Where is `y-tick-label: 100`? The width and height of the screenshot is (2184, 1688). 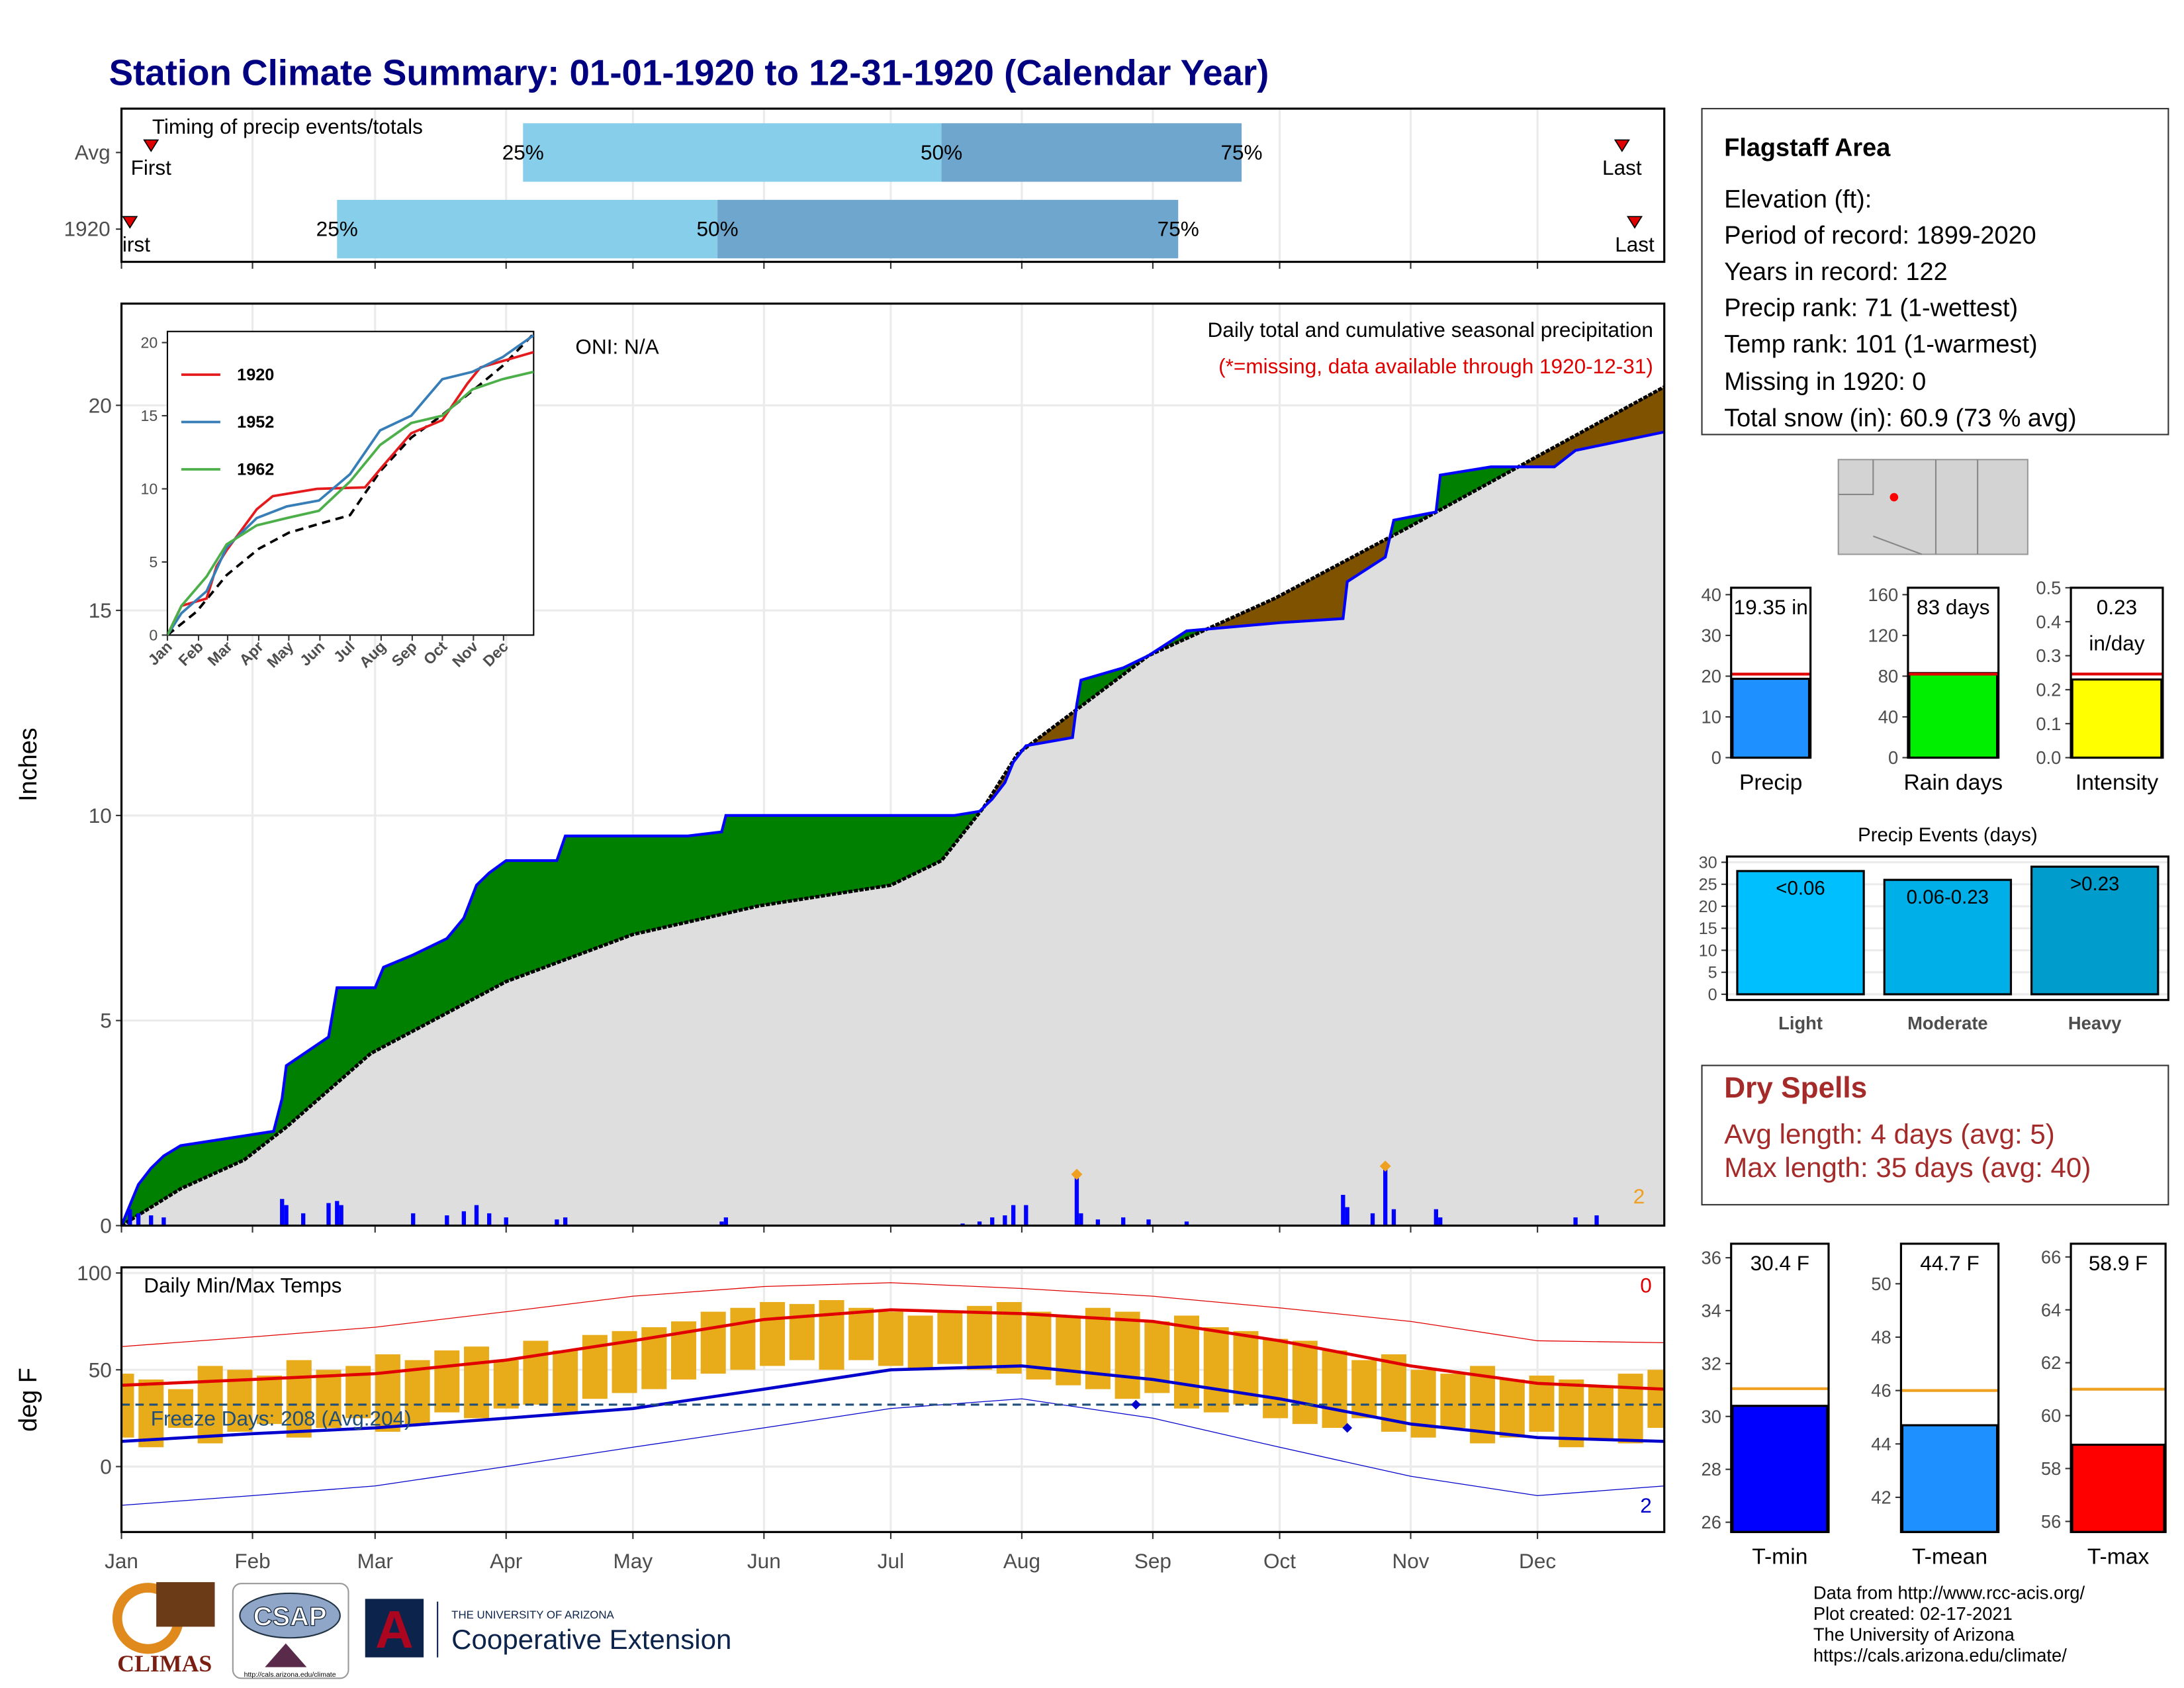
y-tick-label: 100 is located at coordinates (95, 1273).